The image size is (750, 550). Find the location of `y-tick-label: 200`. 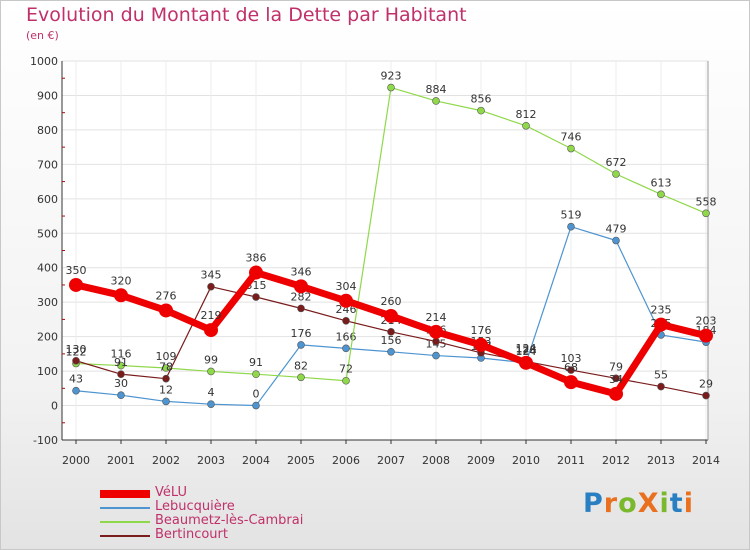

y-tick-label: 200 is located at coordinates (47, 337).